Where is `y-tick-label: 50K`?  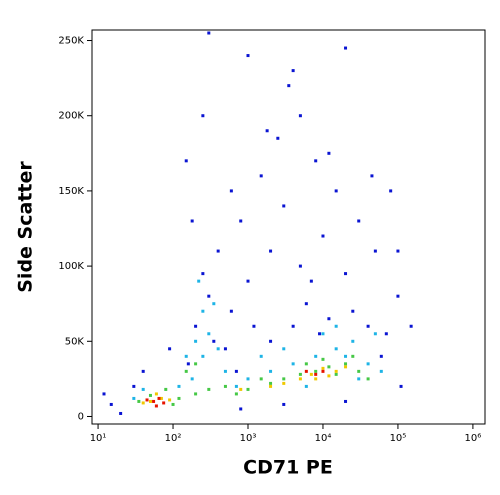 y-tick-label: 50K is located at coordinates (75, 341).